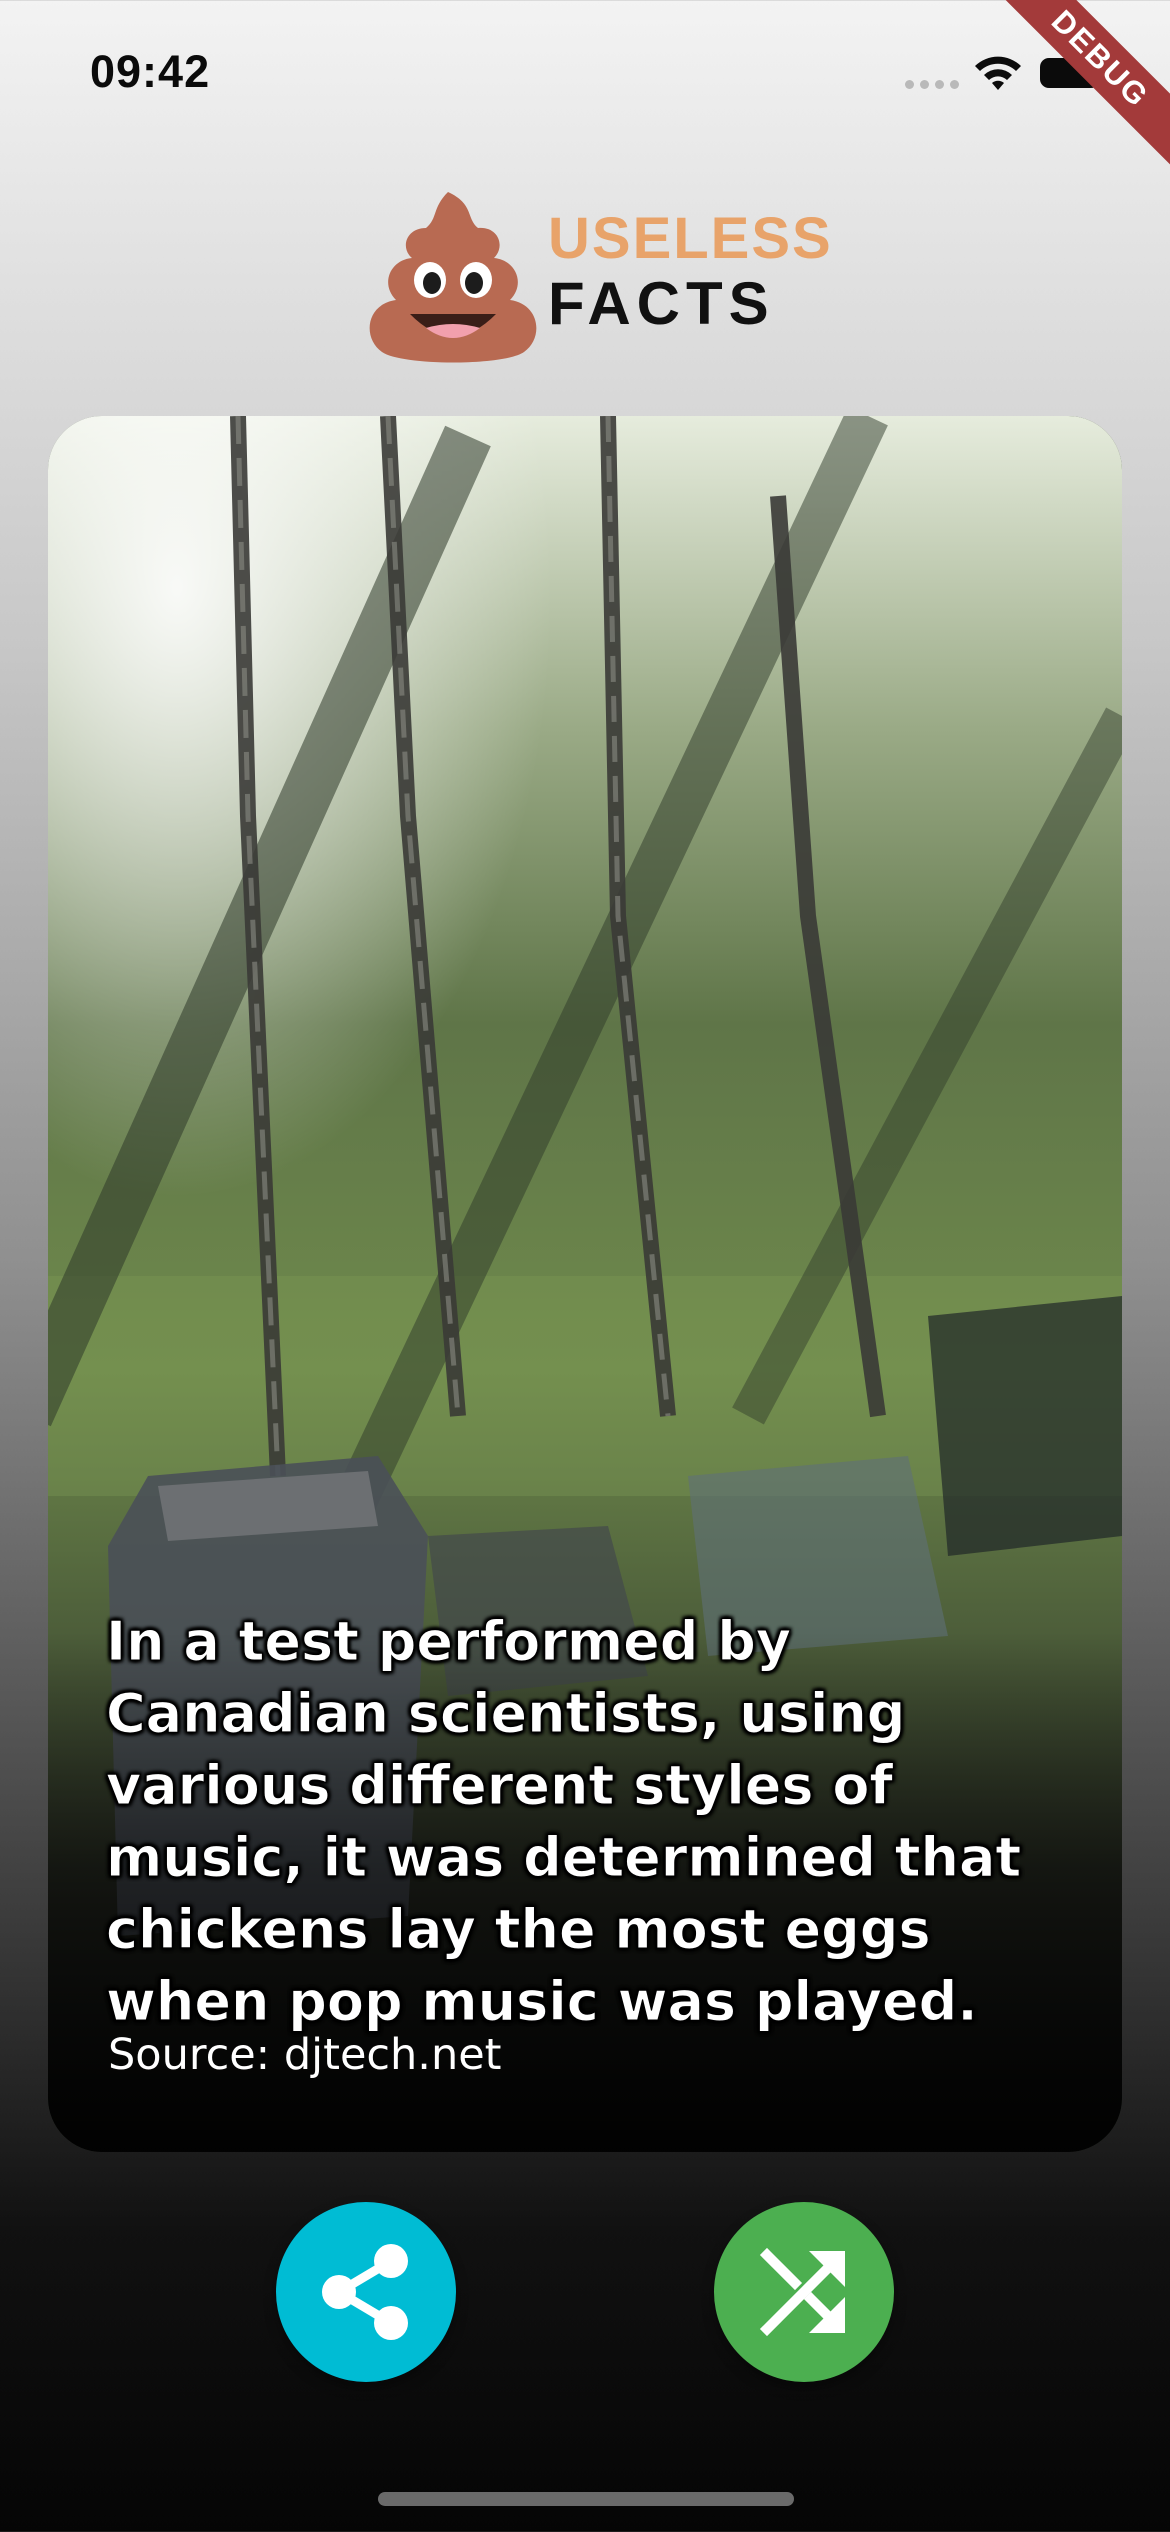 This screenshot has height=2532, width=1170. What do you see at coordinates (453, 278) in the screenshot?
I see `poop-emoji-icon` at bounding box center [453, 278].